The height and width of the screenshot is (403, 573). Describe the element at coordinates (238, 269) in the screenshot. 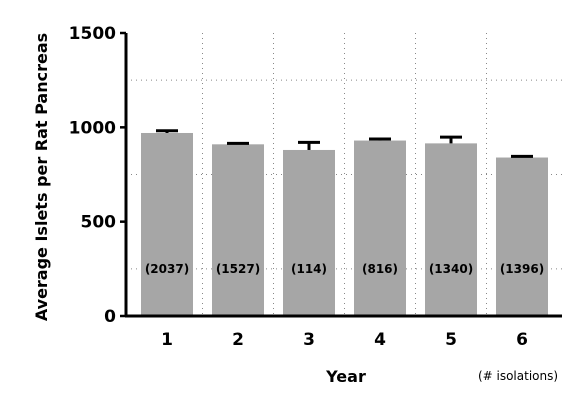

I see `bar-count-label: (1527)` at that location.